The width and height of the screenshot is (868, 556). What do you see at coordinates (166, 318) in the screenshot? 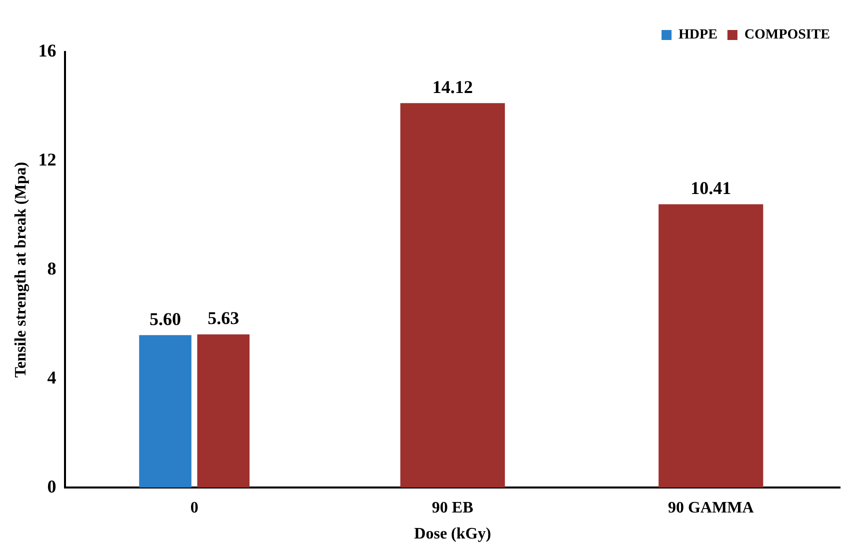
I see `data-label: 5.60` at bounding box center [166, 318].